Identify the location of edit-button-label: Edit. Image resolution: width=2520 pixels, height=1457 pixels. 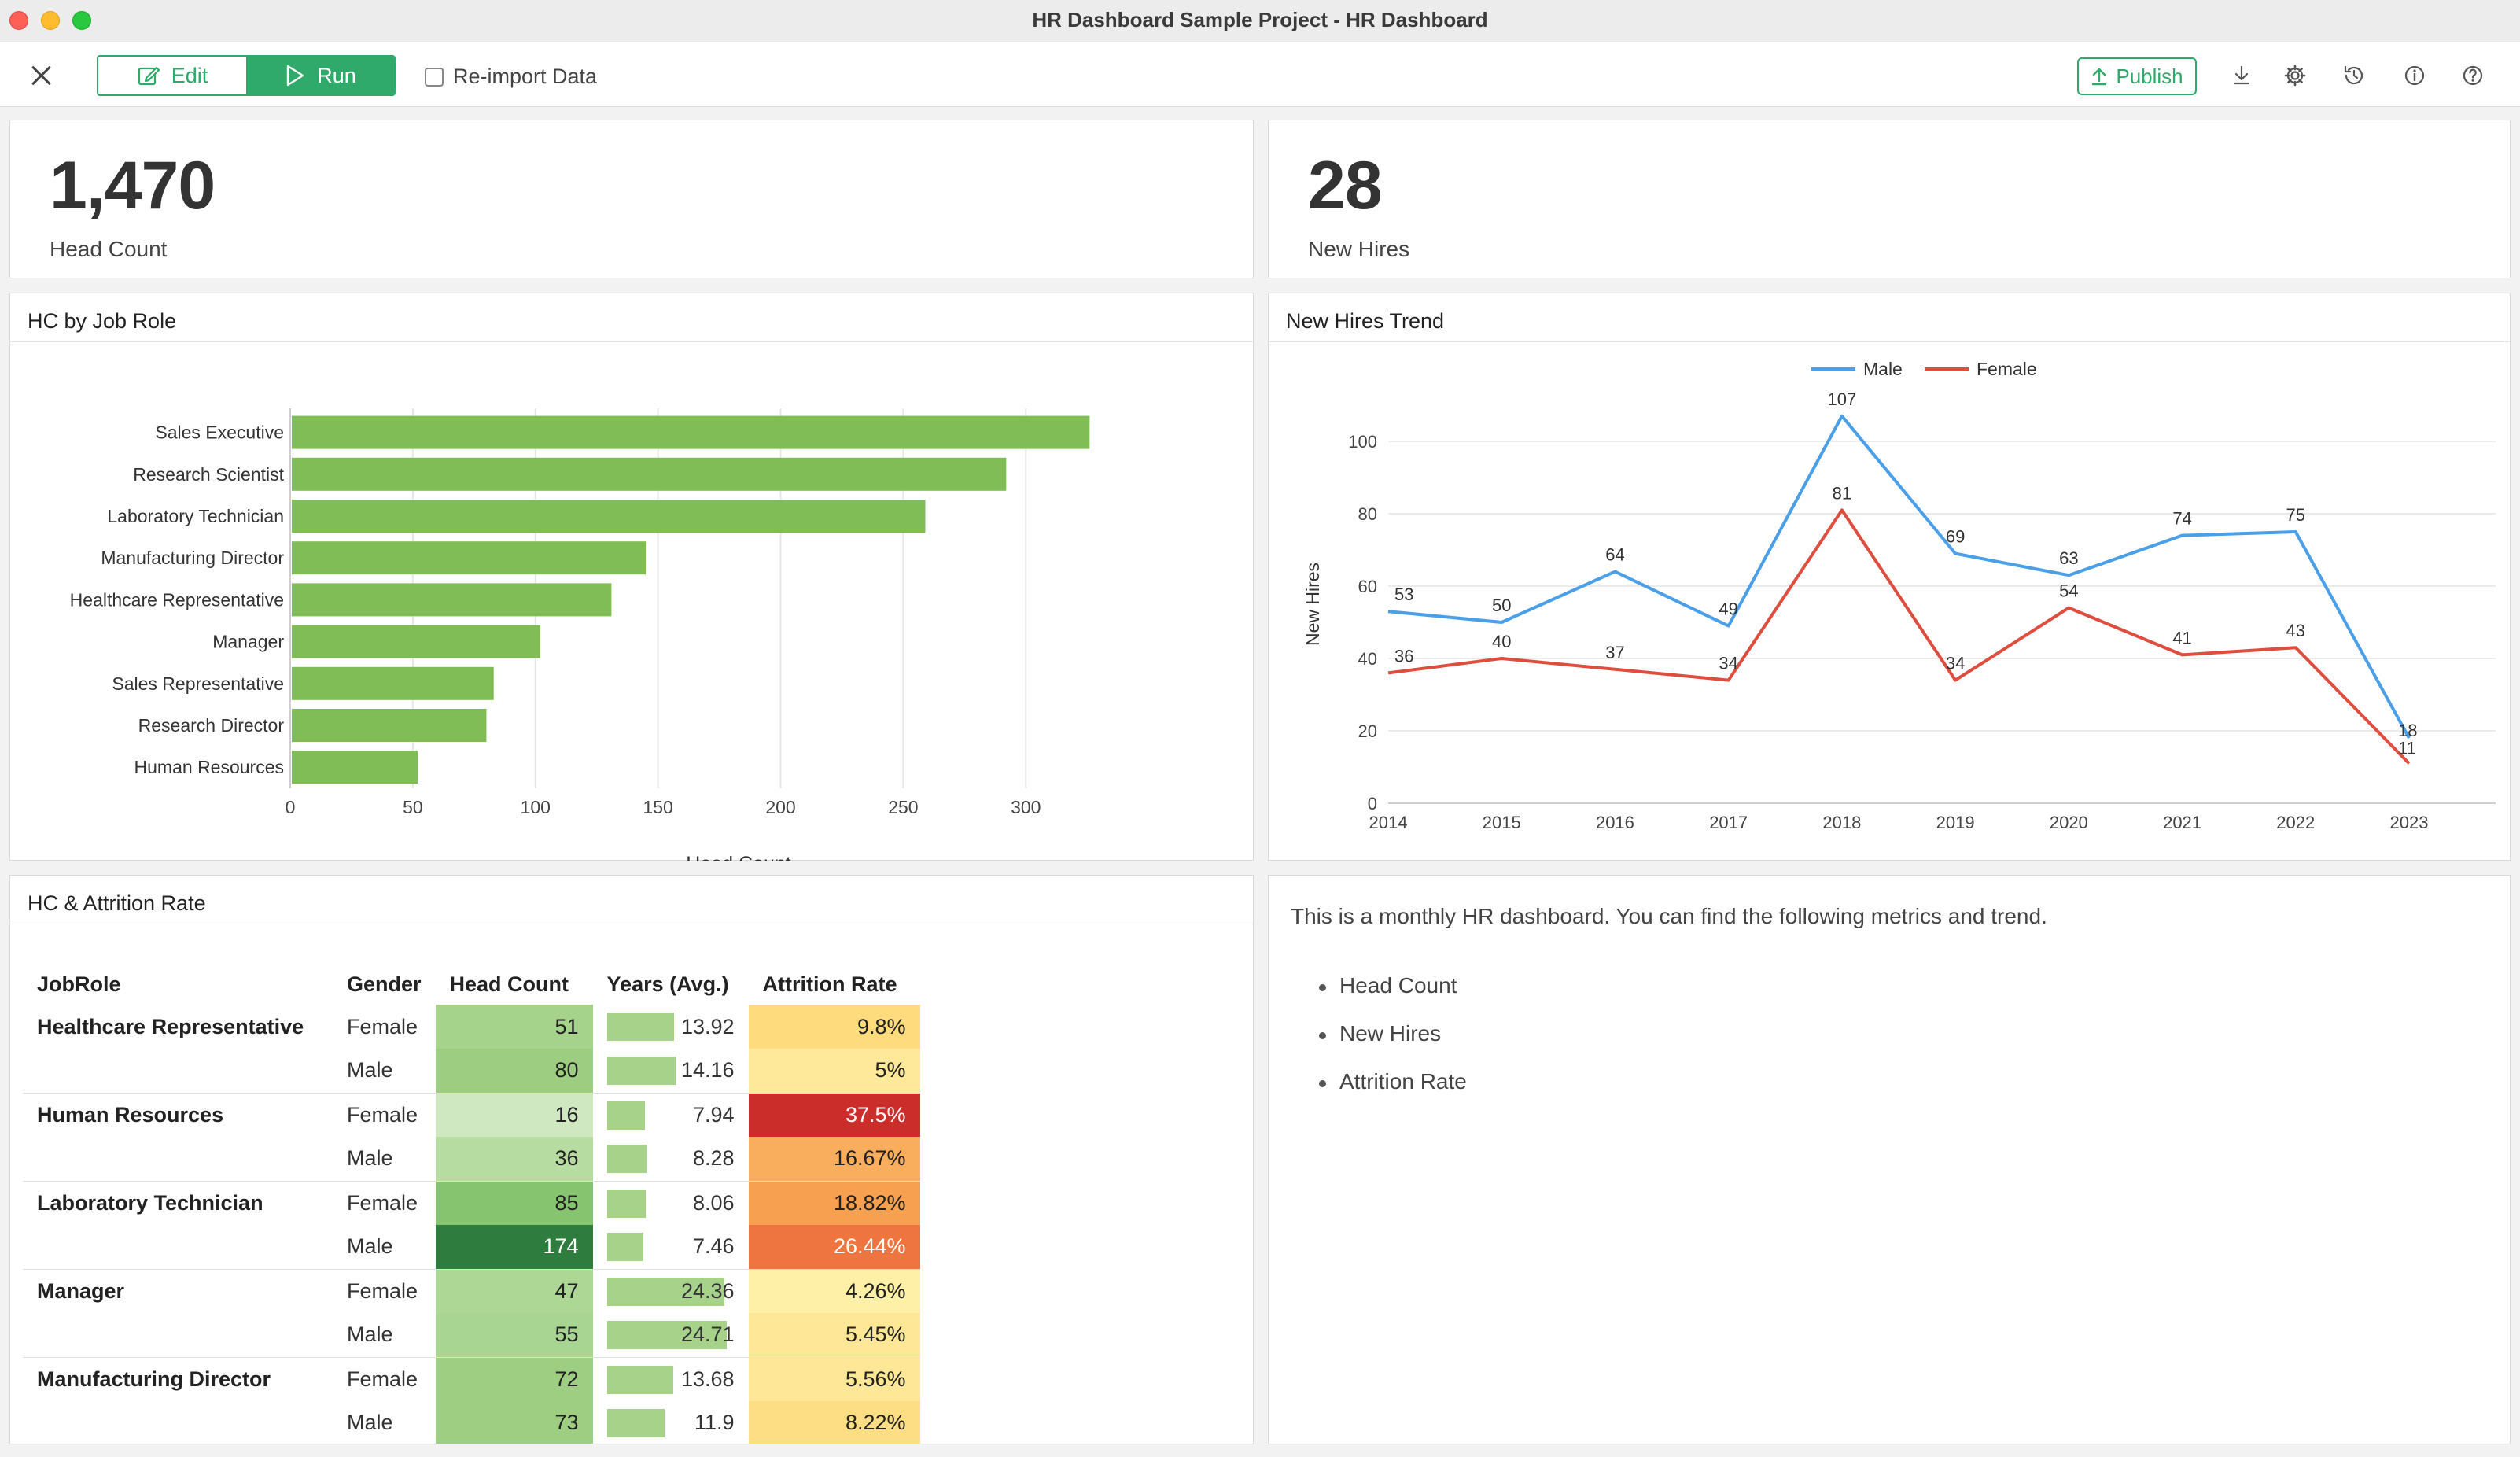
(189, 75).